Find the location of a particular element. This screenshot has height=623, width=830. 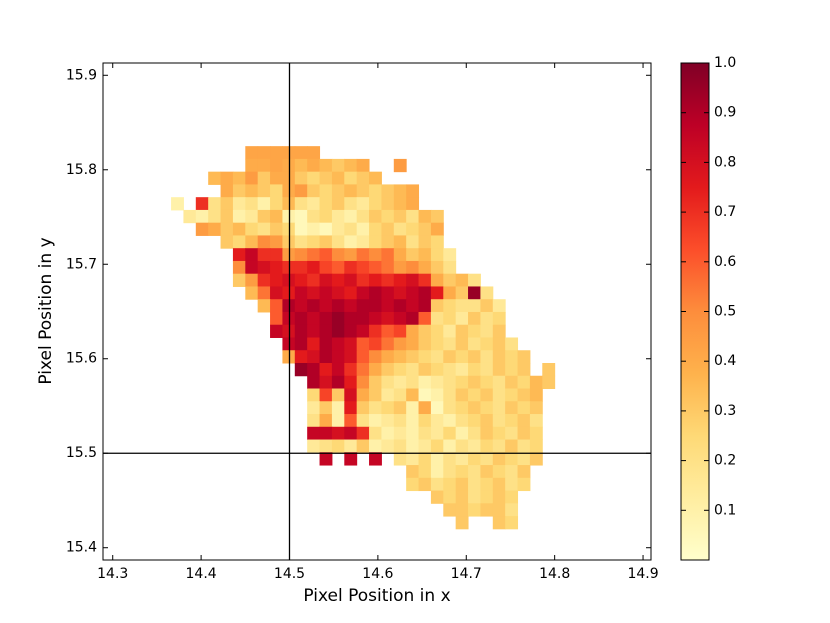

y-tick-label: 15.4 is located at coordinates (81, 548).